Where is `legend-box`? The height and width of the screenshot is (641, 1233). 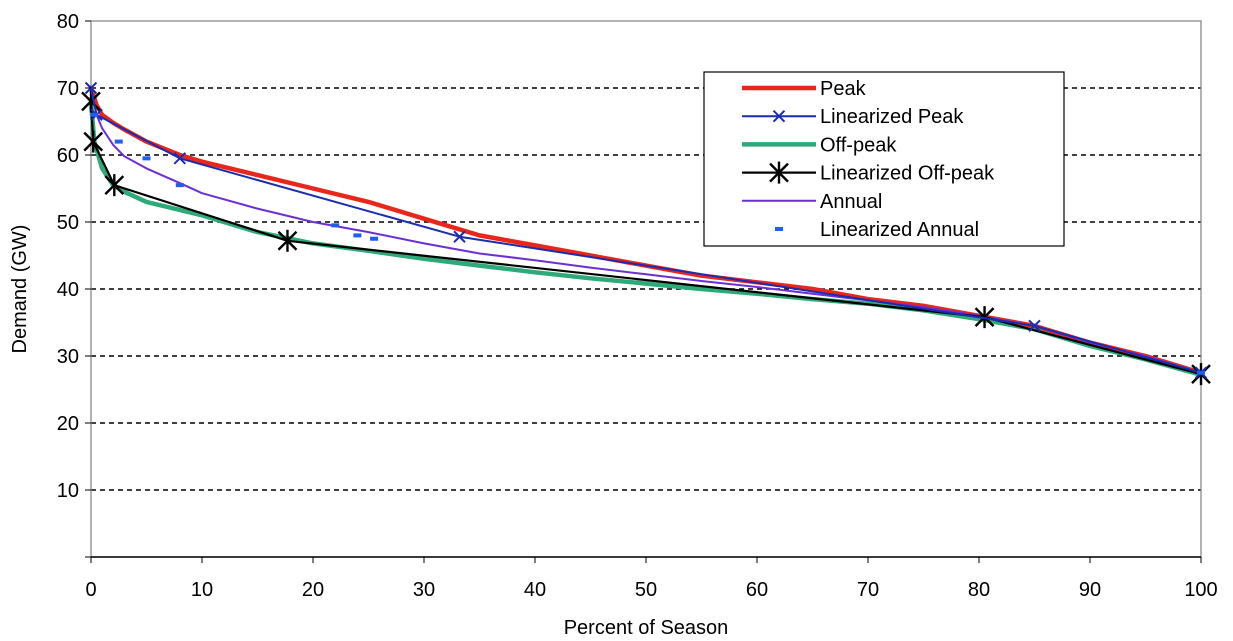
legend-box is located at coordinates (884, 159).